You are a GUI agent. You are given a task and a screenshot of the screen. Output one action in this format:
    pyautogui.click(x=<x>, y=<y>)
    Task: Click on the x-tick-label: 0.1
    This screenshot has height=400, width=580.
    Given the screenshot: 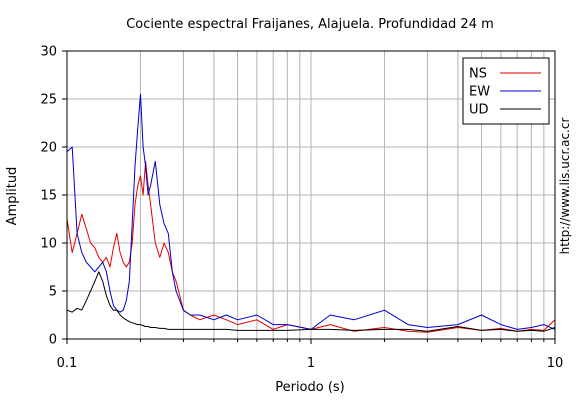 What is the action you would take?
    pyautogui.click(x=67, y=363)
    